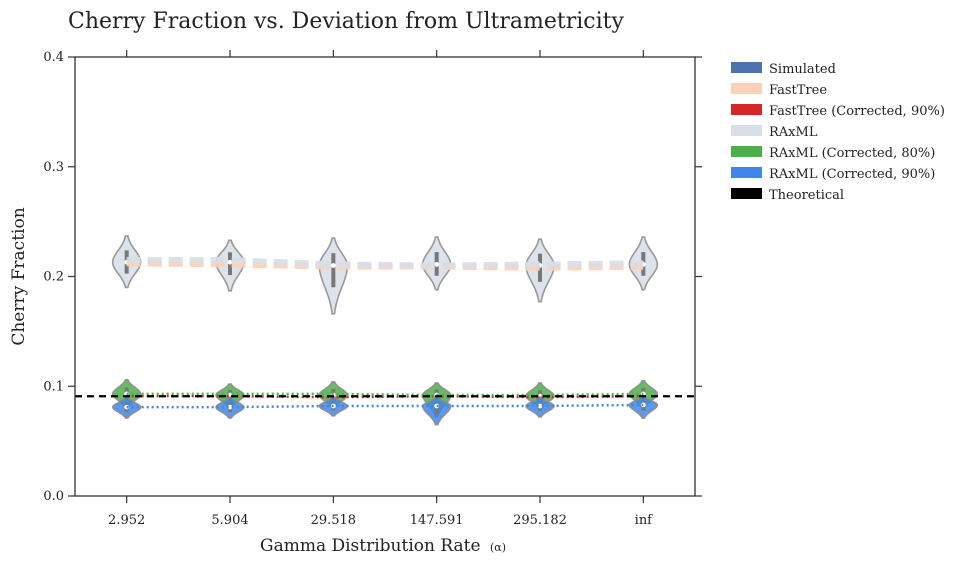 This screenshot has height=563, width=974. What do you see at coordinates (540, 520) in the screenshot?
I see `x-tick-label: 295.182` at bounding box center [540, 520].